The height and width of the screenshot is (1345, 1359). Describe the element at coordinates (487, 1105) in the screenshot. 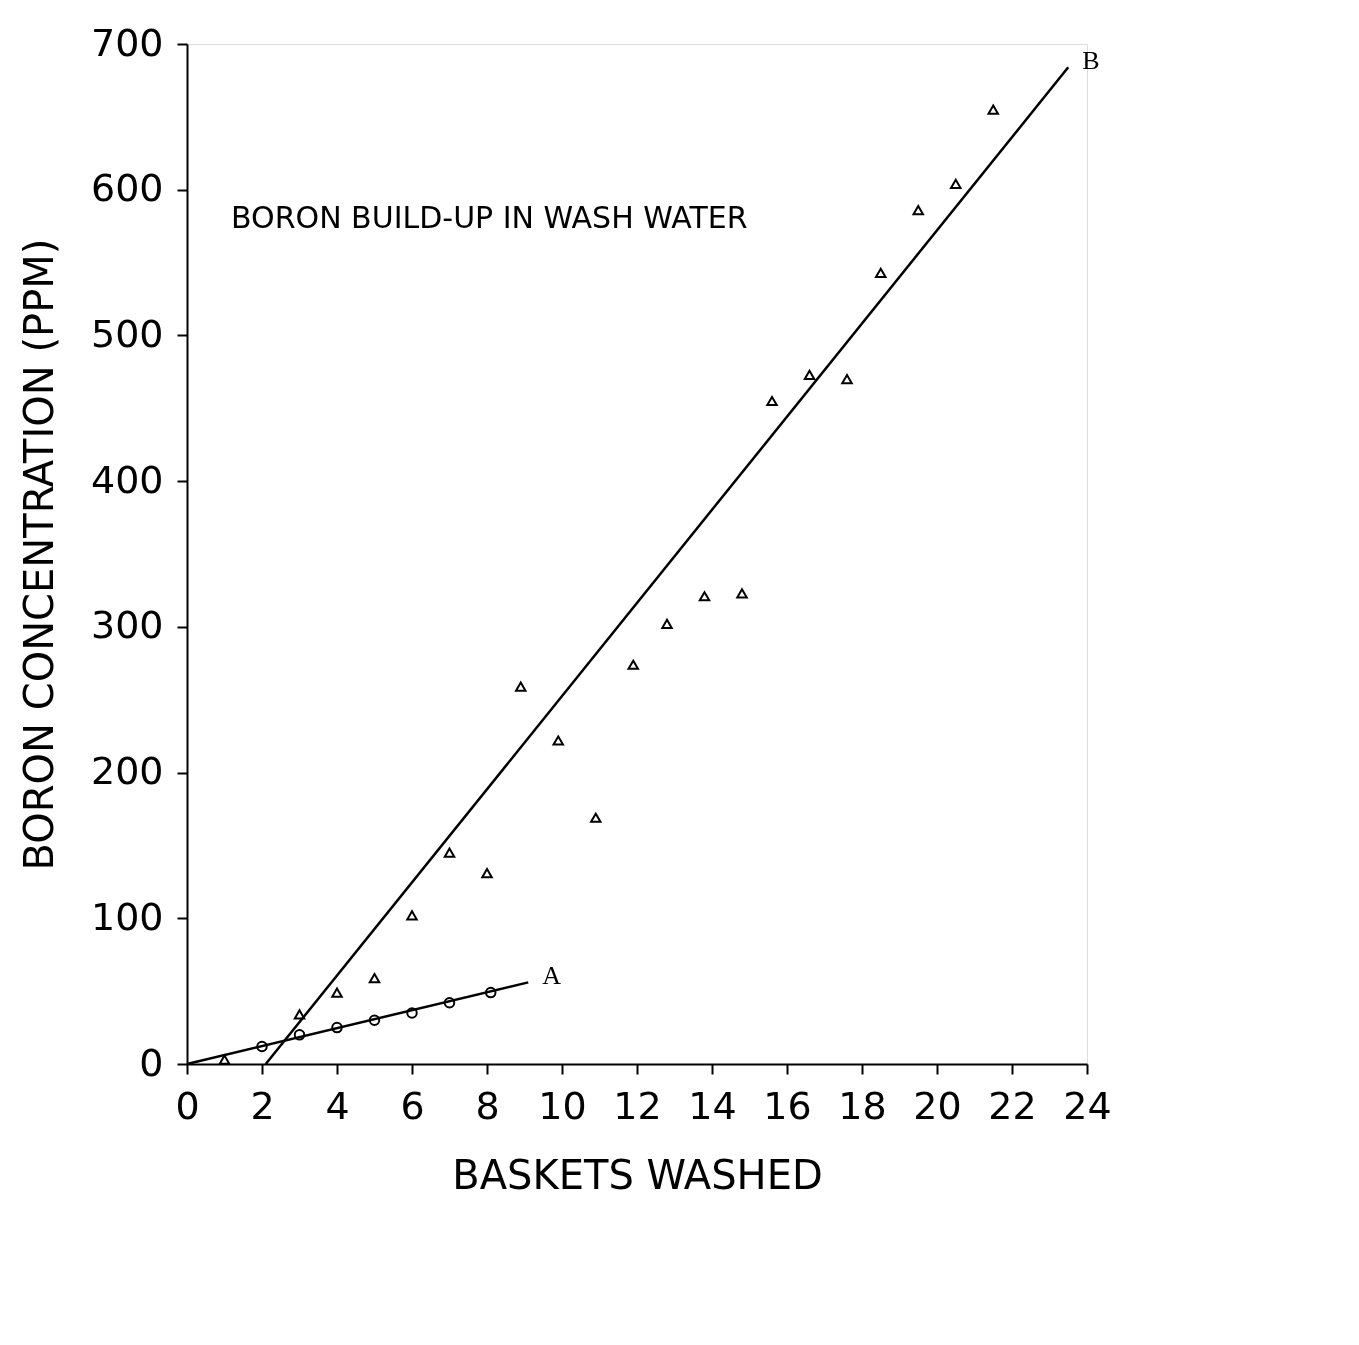

I see `x-tick-label: 8` at that location.